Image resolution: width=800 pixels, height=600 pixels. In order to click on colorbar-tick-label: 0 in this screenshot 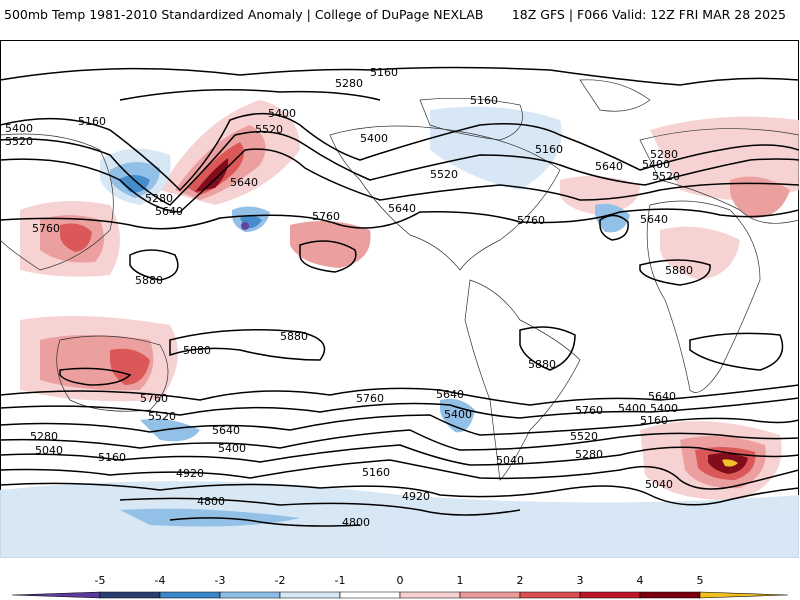, I will do `click(400, 580)`.